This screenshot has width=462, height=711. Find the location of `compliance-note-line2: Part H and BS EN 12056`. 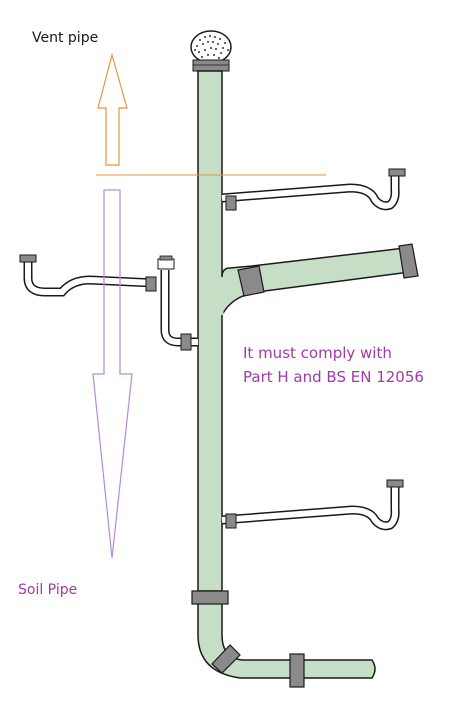

compliance-note-line2: Part H and BS EN 12056 is located at coordinates (333, 377).